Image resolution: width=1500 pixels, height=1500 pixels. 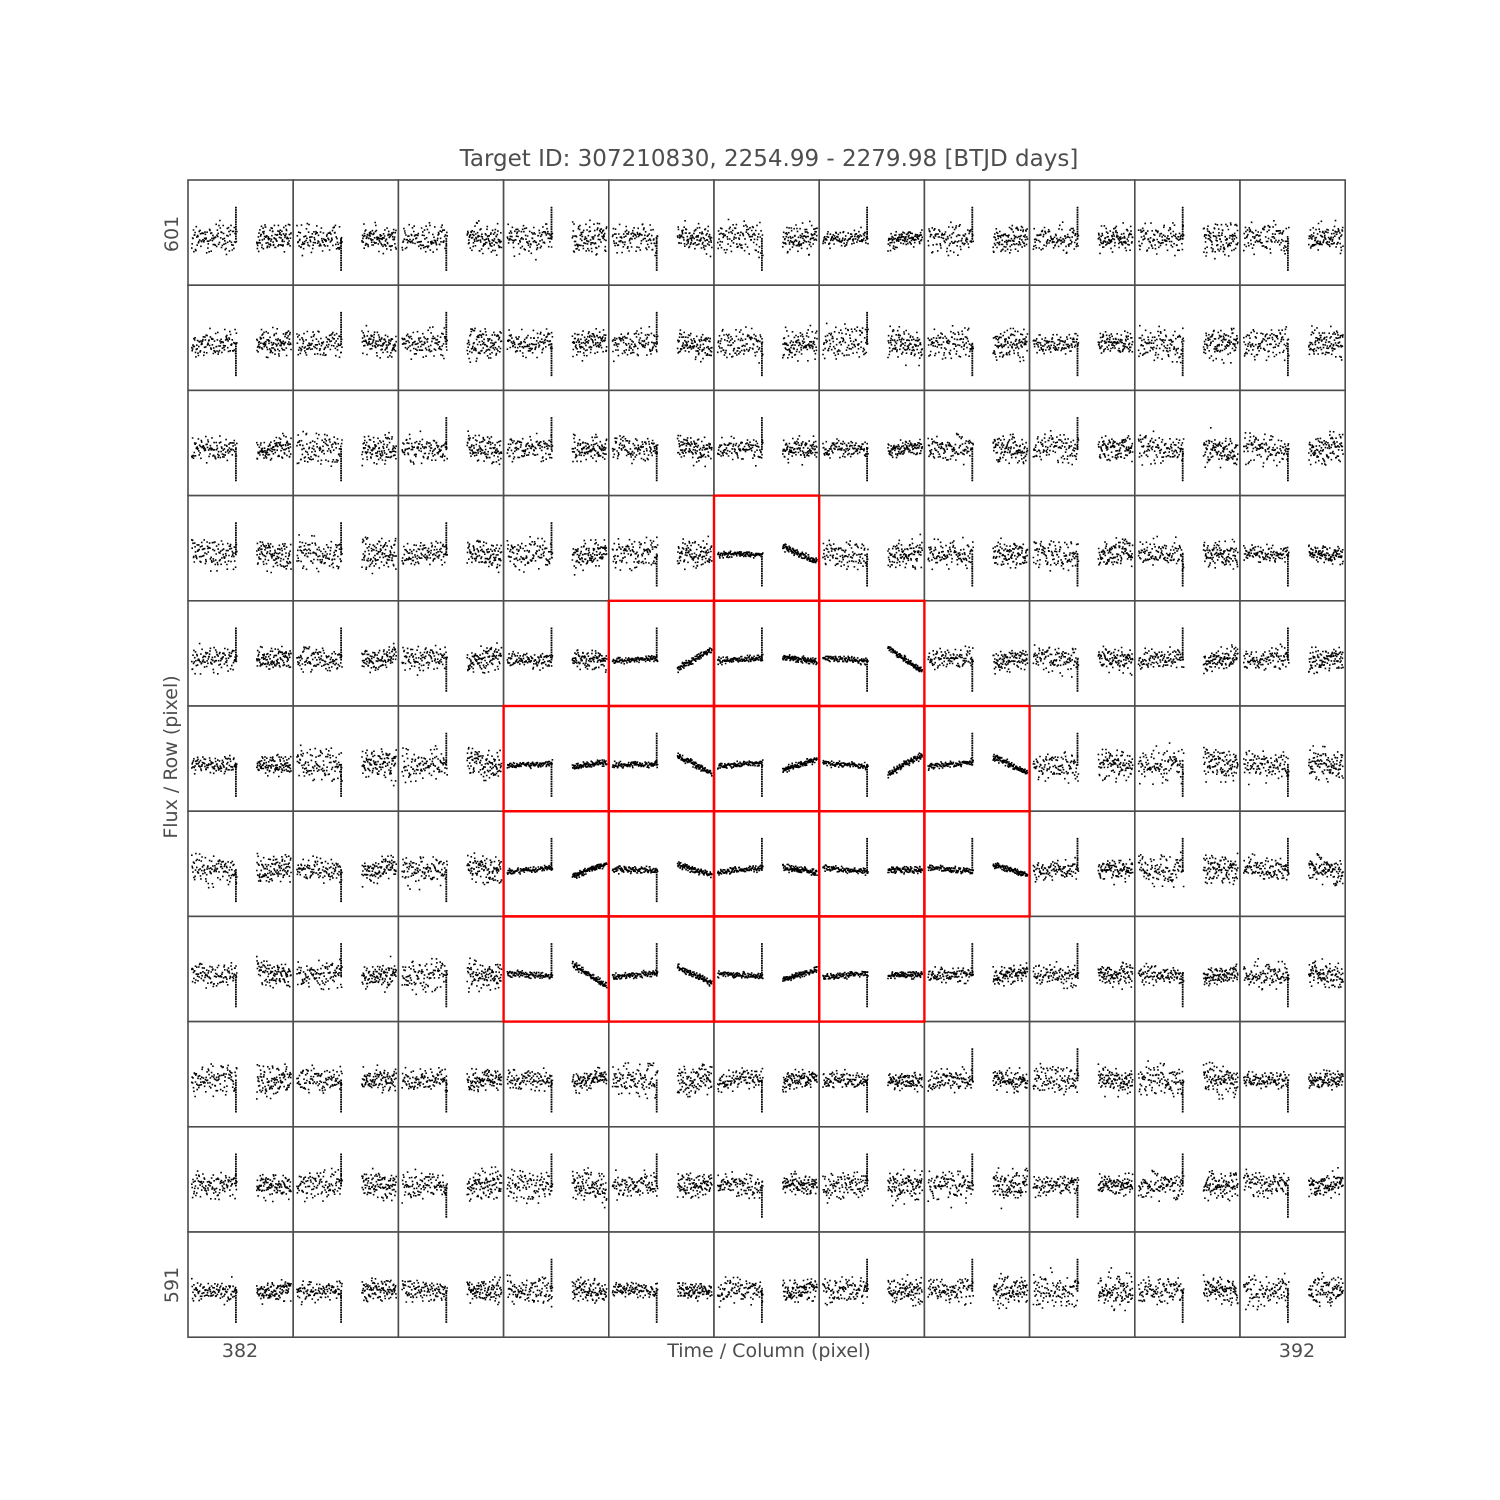 What do you see at coordinates (171, 756) in the screenshot?
I see `y-axis-label: Flux / Row (pixel)` at bounding box center [171, 756].